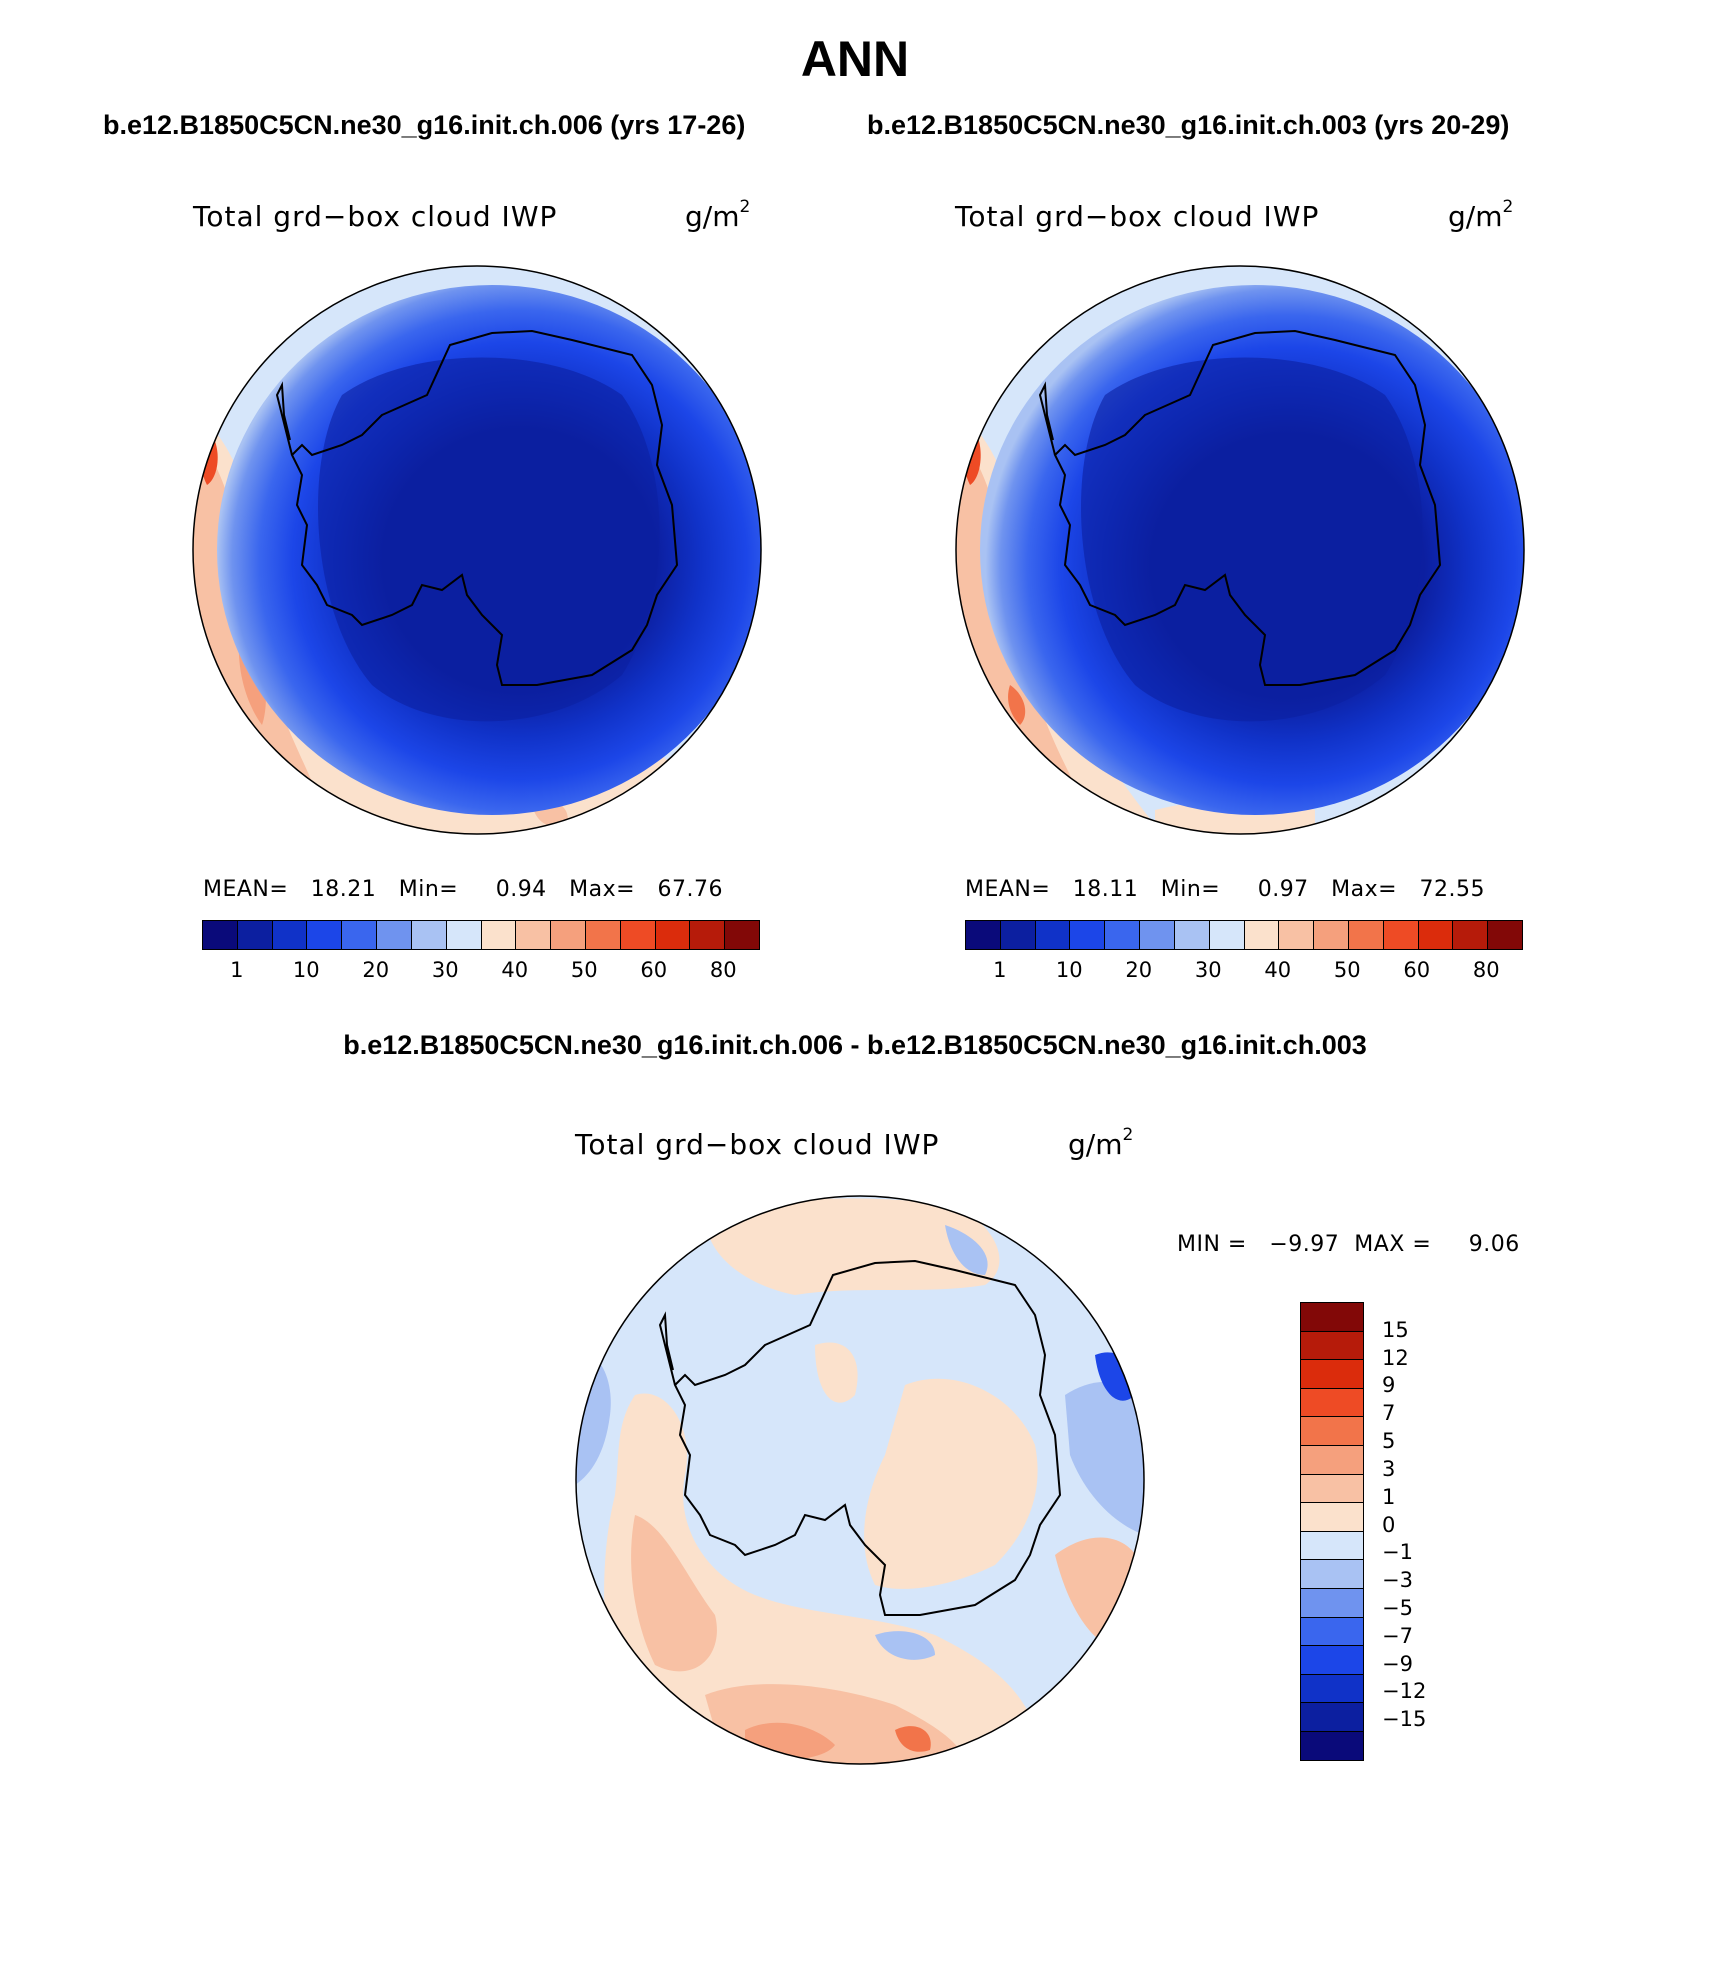  What do you see at coordinates (1017, 705) in the screenshot?
I see `panel2-warm-spot-west` at bounding box center [1017, 705].